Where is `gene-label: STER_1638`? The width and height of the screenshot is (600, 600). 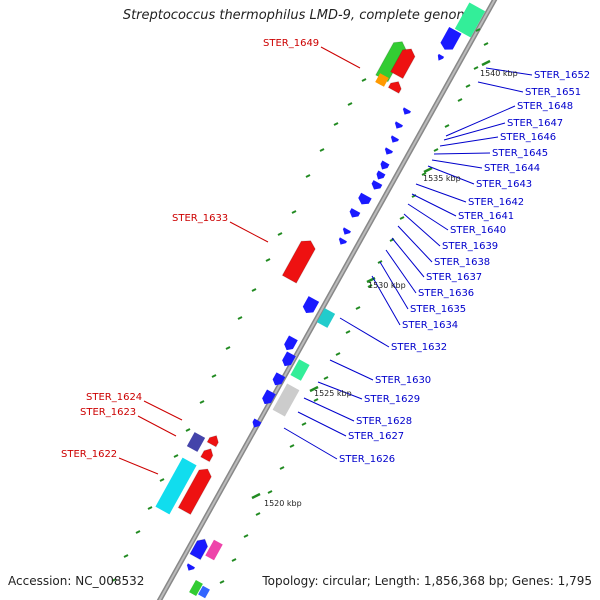
gene-label: STER_1638 is located at coordinates (462, 262).